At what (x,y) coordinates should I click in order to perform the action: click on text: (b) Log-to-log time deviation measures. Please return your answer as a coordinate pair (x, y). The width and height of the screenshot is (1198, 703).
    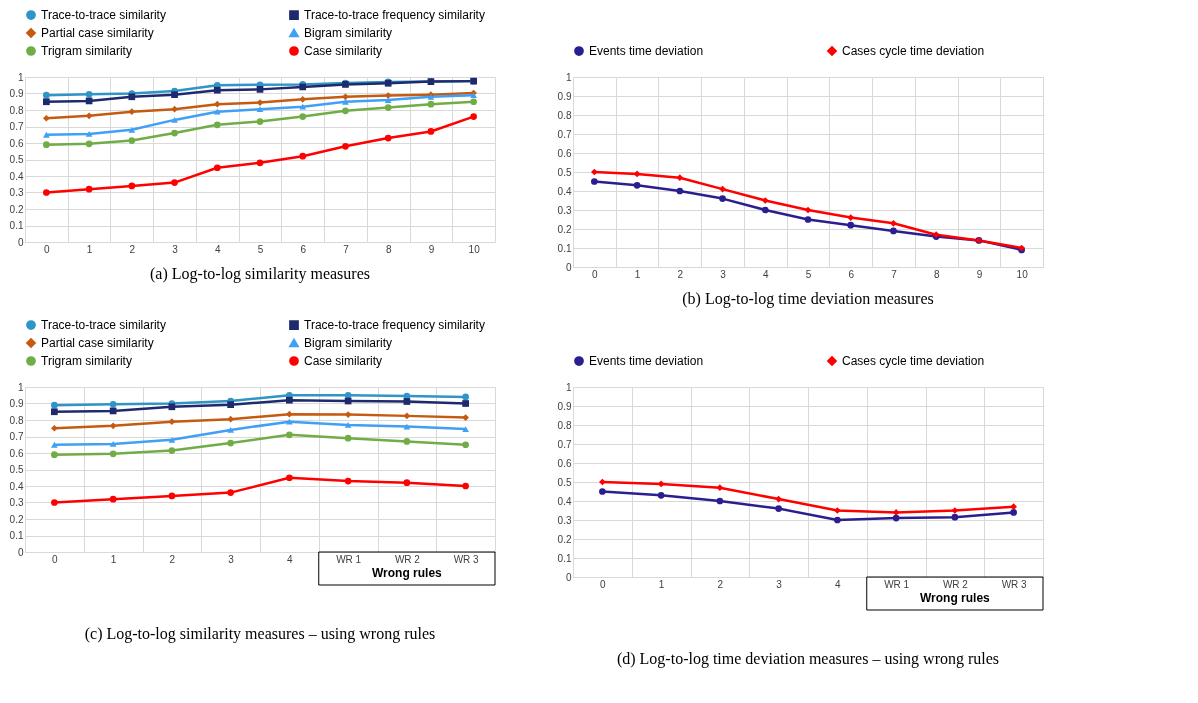
    Looking at the image, I should click on (808, 299).